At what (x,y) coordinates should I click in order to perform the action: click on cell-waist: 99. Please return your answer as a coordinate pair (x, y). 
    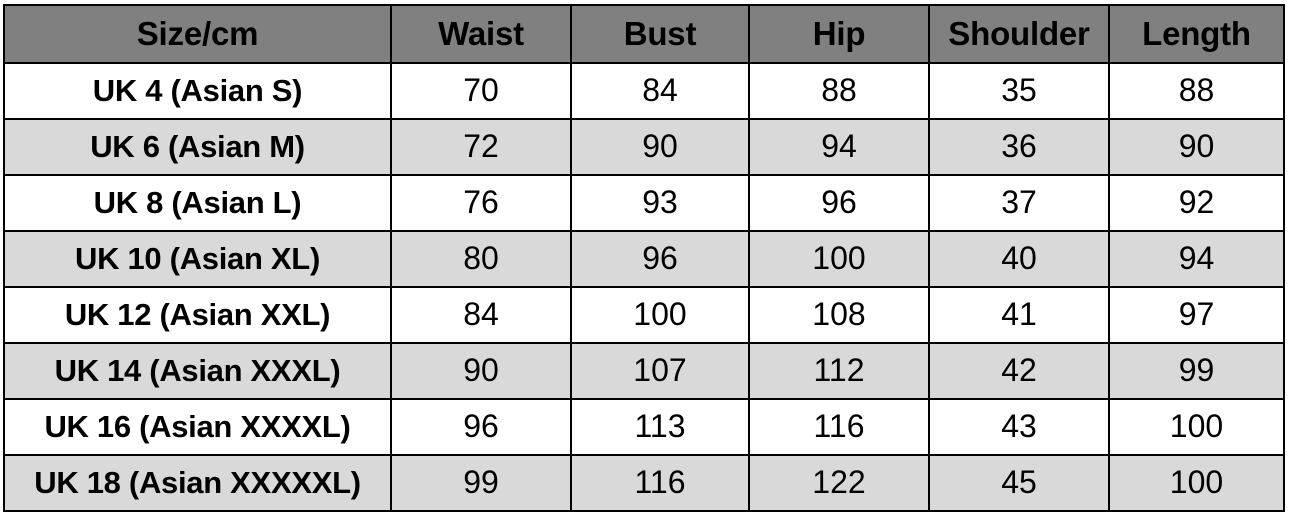
    Looking at the image, I should click on (481, 483).